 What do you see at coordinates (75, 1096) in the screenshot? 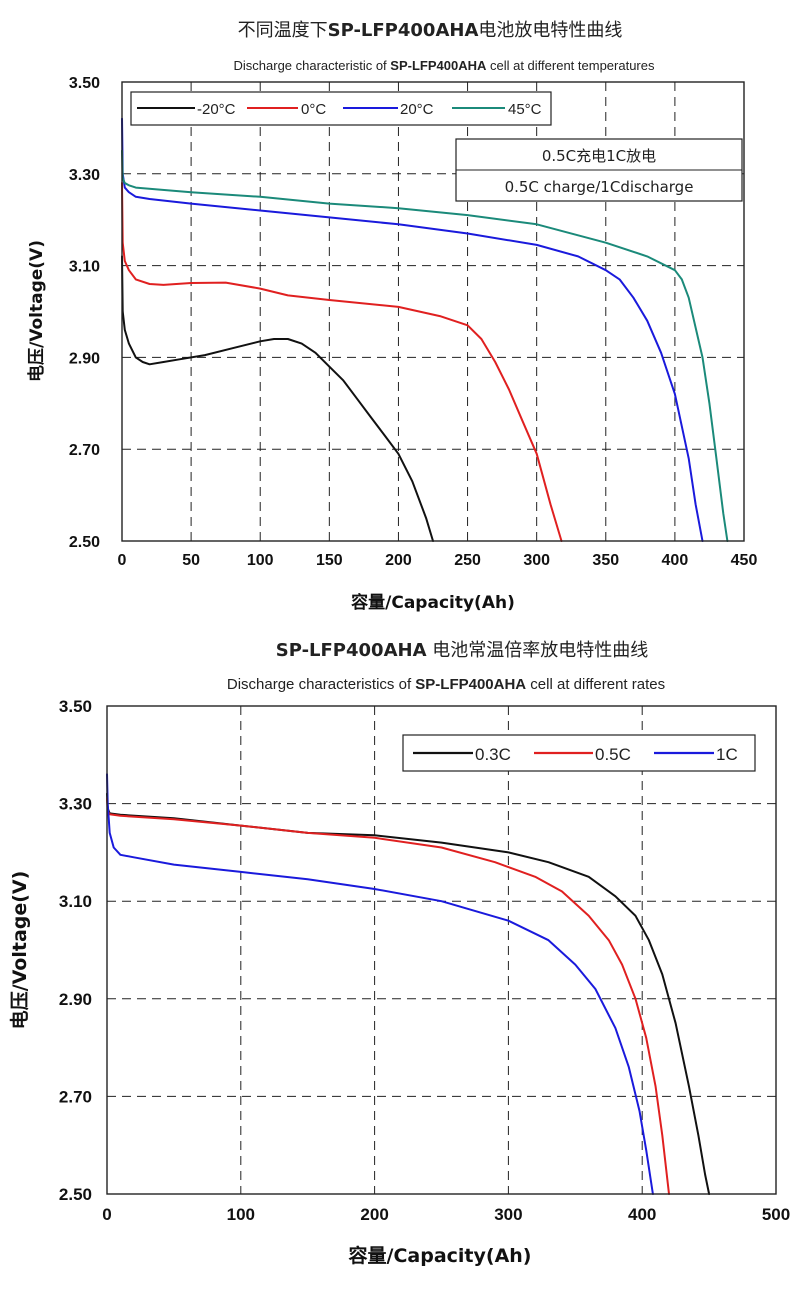
I see `chart2-y-tick-label: 2.70` at bounding box center [75, 1096].